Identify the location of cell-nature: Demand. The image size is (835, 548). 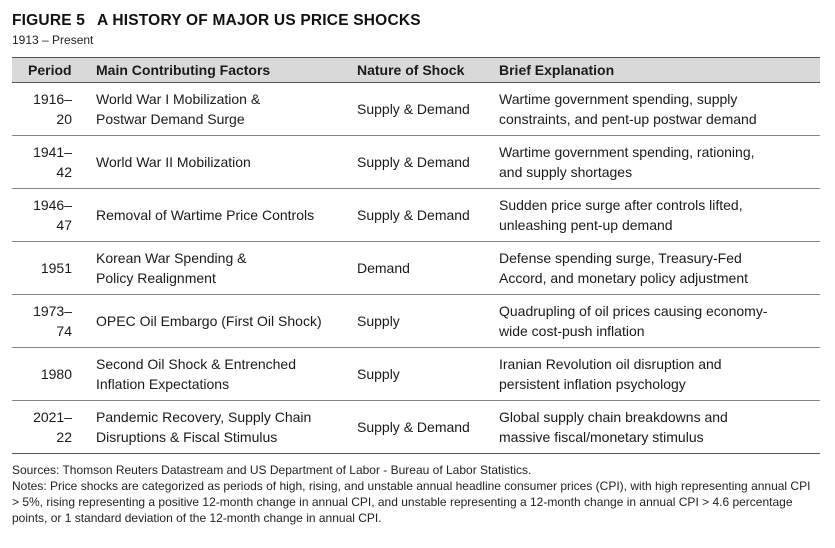
(383, 268).